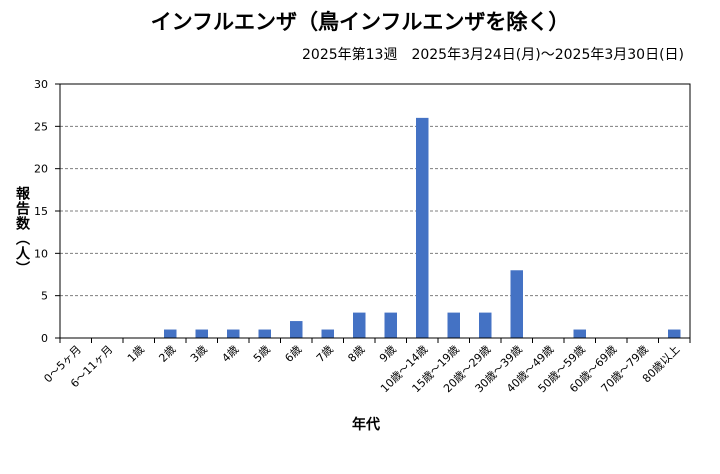  I want to click on x-axis-label: 年代, so click(366, 425).